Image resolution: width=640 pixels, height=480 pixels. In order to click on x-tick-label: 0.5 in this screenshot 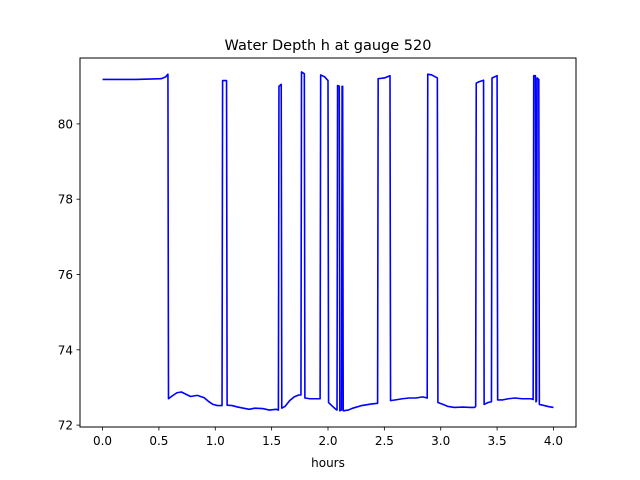, I will do `click(158, 441)`.